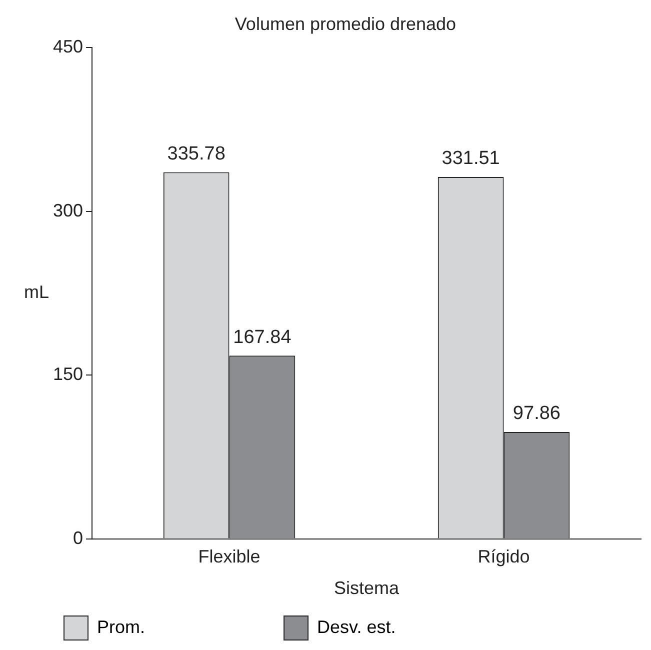 The width and height of the screenshot is (651, 650). Describe the element at coordinates (536, 413) in the screenshot. I see `data-label: 97.86` at that location.